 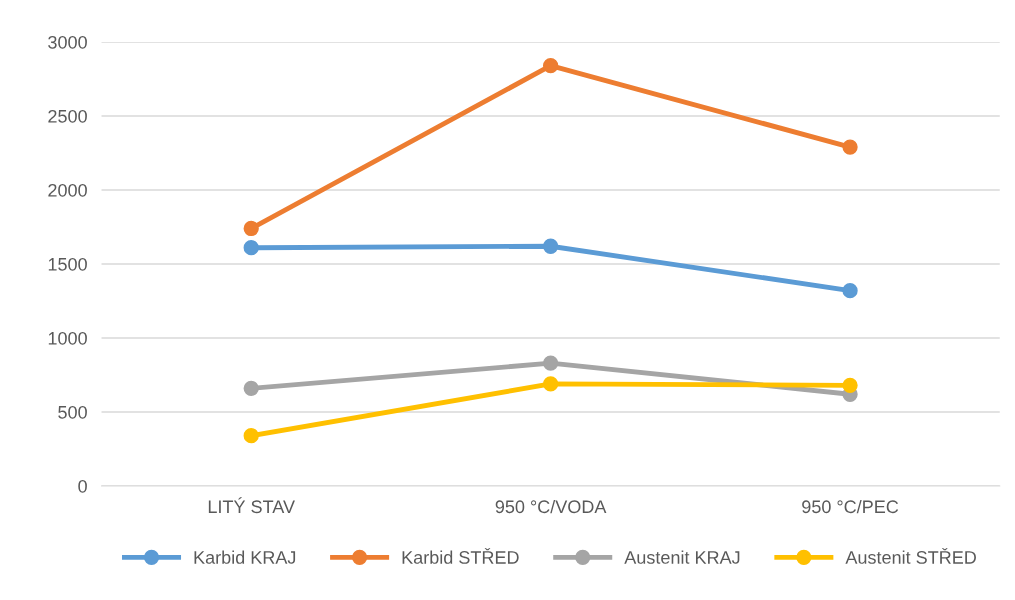 I want to click on legend-label: Austenit KRAJ, so click(x=682, y=557).